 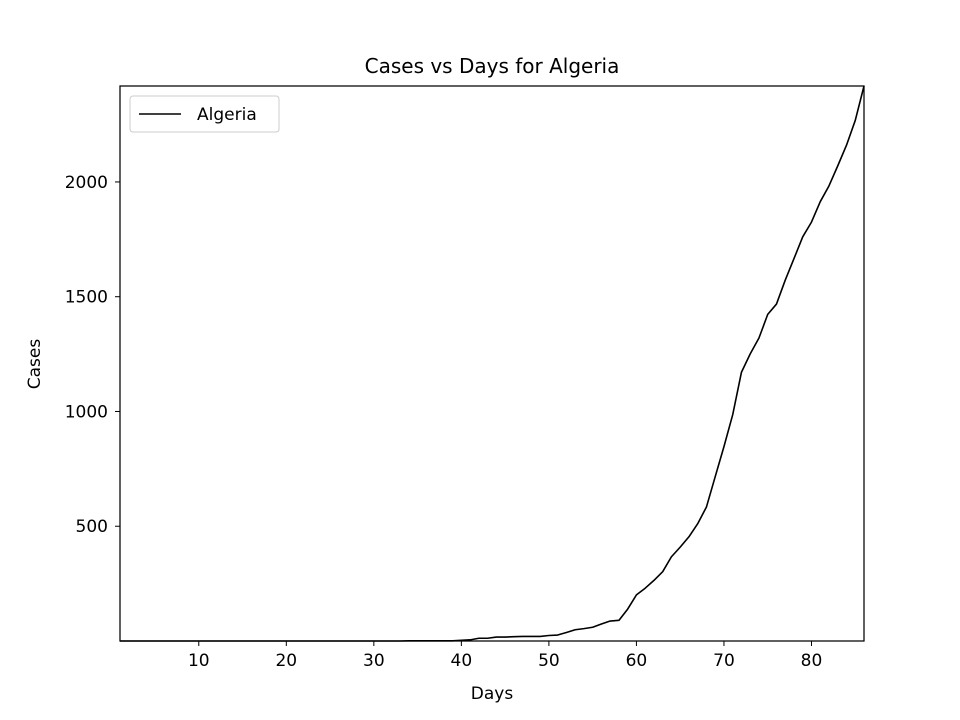 What do you see at coordinates (86, 298) in the screenshot?
I see `y-tick-label: 1500` at bounding box center [86, 298].